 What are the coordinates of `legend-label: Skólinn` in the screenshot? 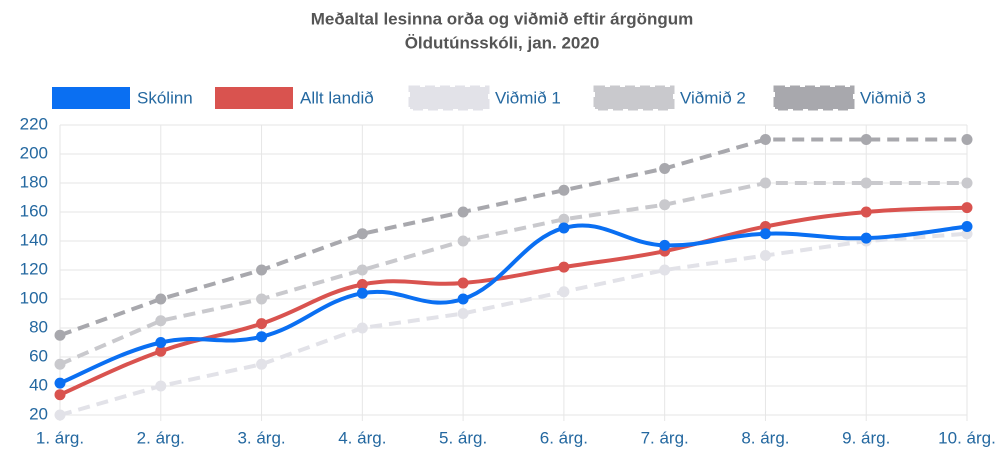 It's located at (165, 97).